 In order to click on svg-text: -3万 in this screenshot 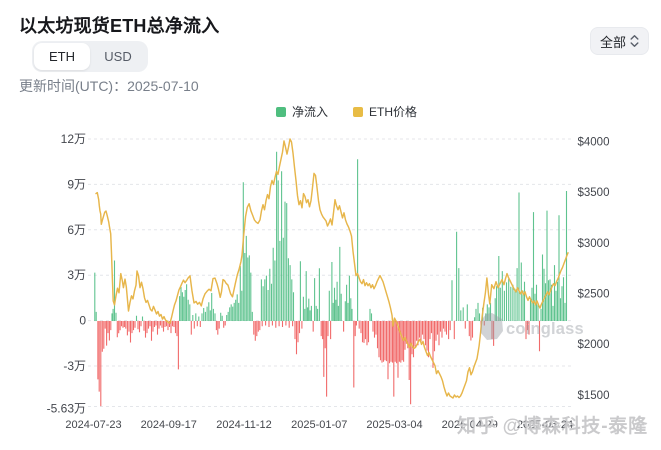, I will do `click(74, 366)`.